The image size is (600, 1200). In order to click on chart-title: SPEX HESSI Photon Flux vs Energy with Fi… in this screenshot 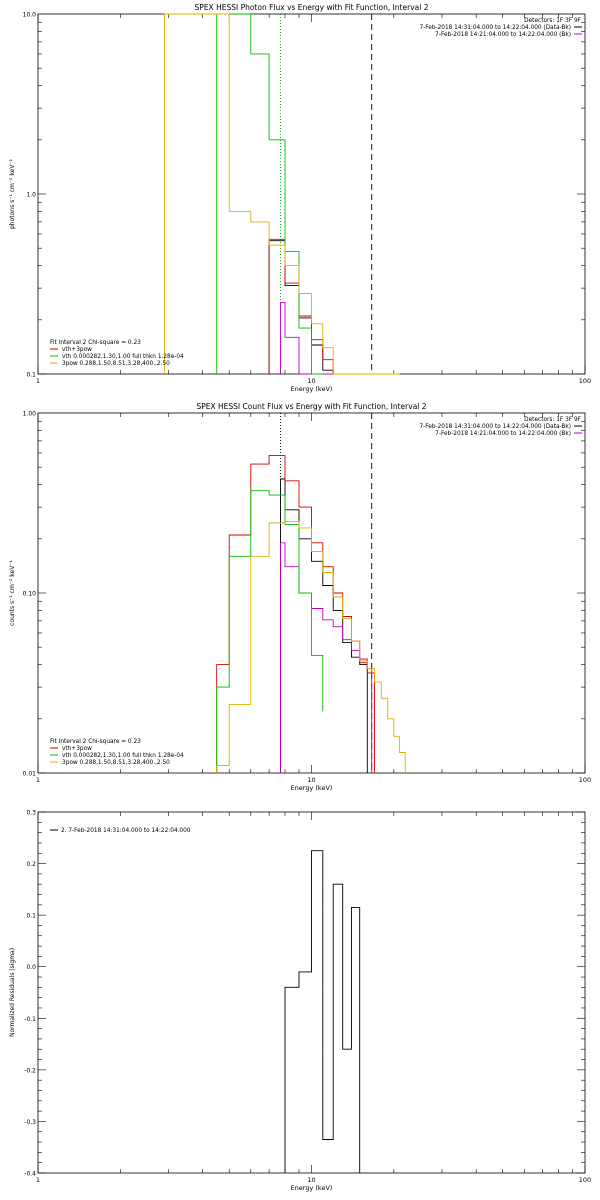, I will do `click(312, 7)`.